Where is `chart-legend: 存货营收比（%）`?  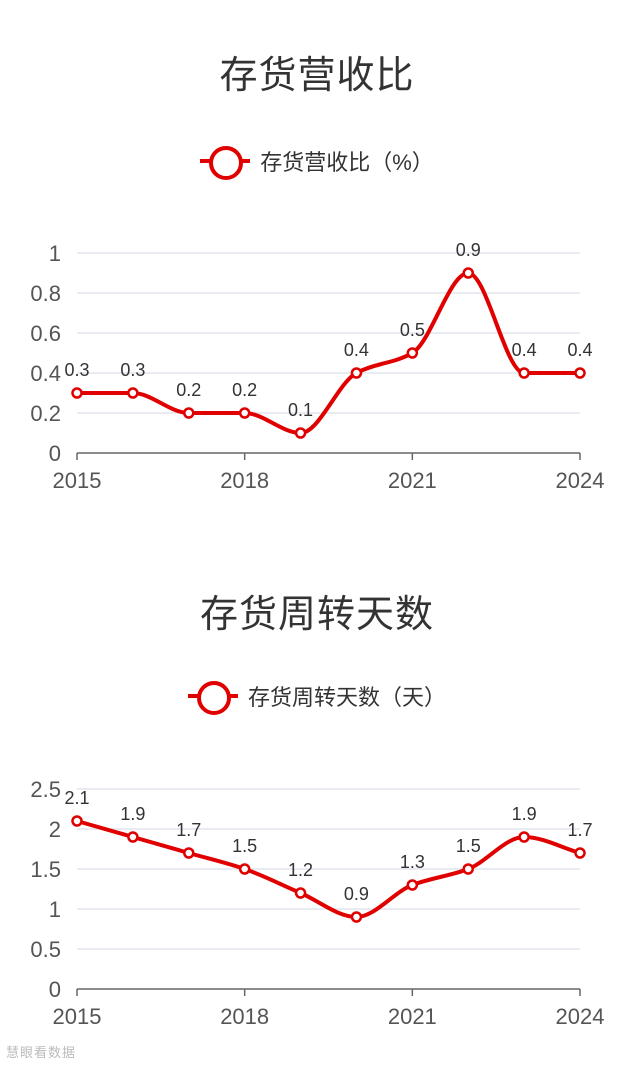 chart-legend: 存货营收比（%） is located at coordinates (317, 161).